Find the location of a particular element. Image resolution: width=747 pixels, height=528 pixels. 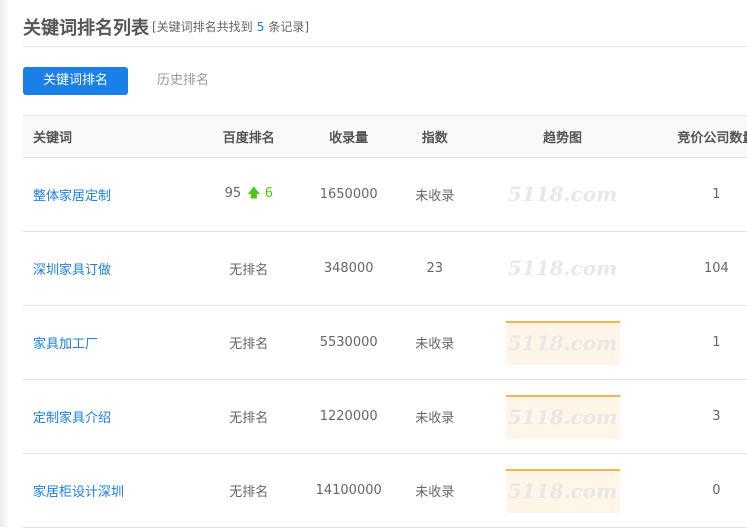

column-header: 趋势图 is located at coordinates (562, 136).